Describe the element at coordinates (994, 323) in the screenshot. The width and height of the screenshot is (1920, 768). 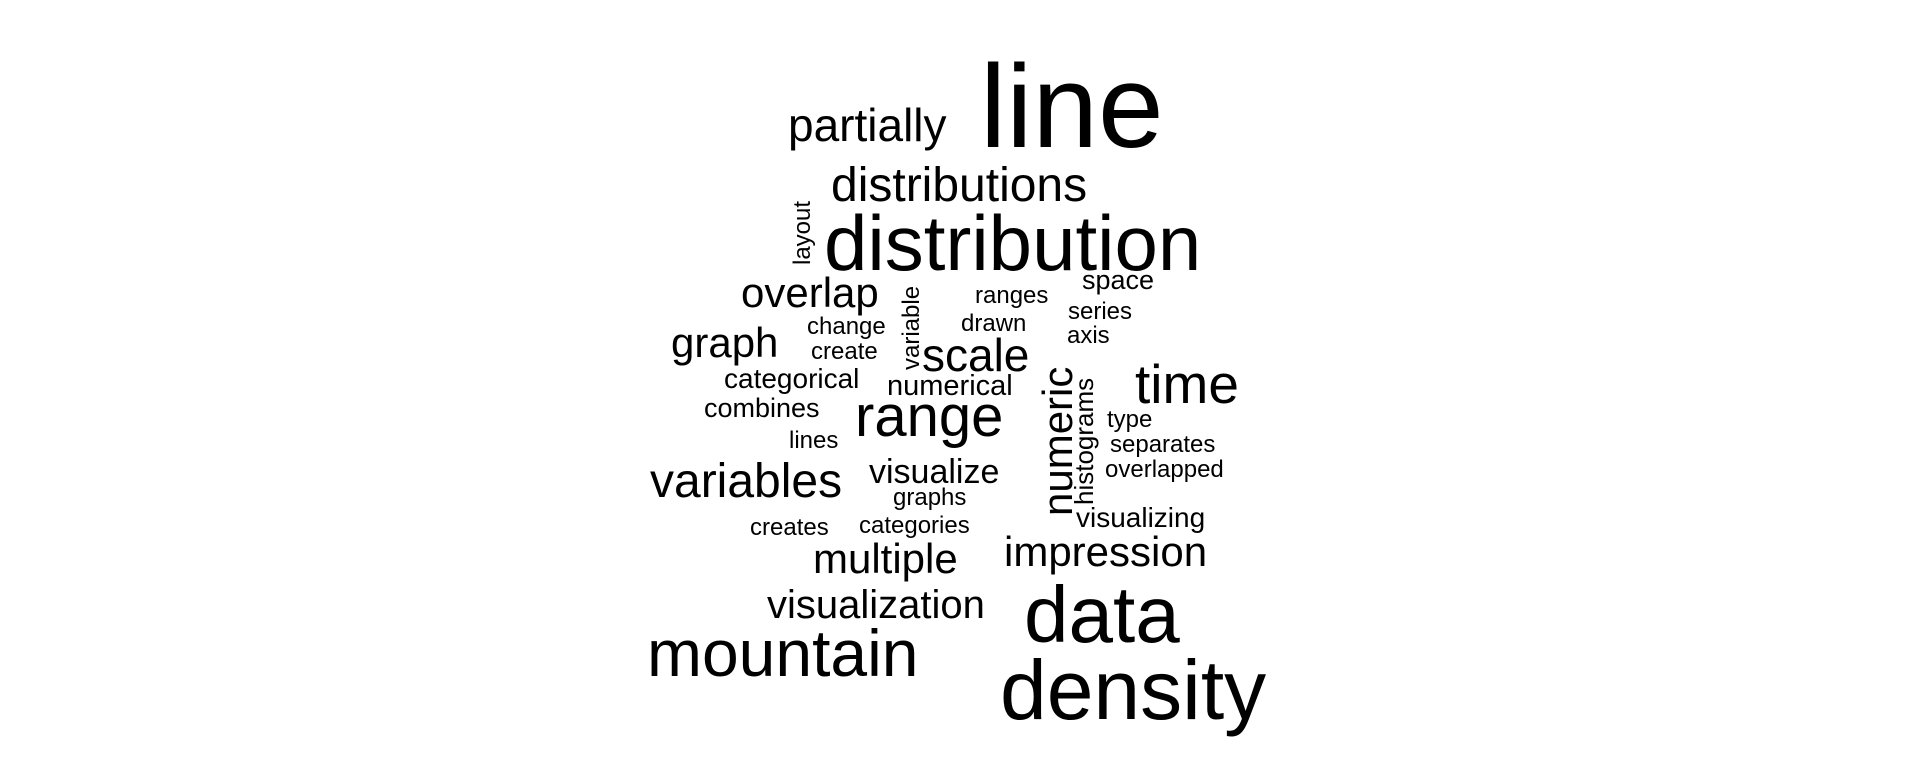
I see `word-drawn: drawn` at that location.